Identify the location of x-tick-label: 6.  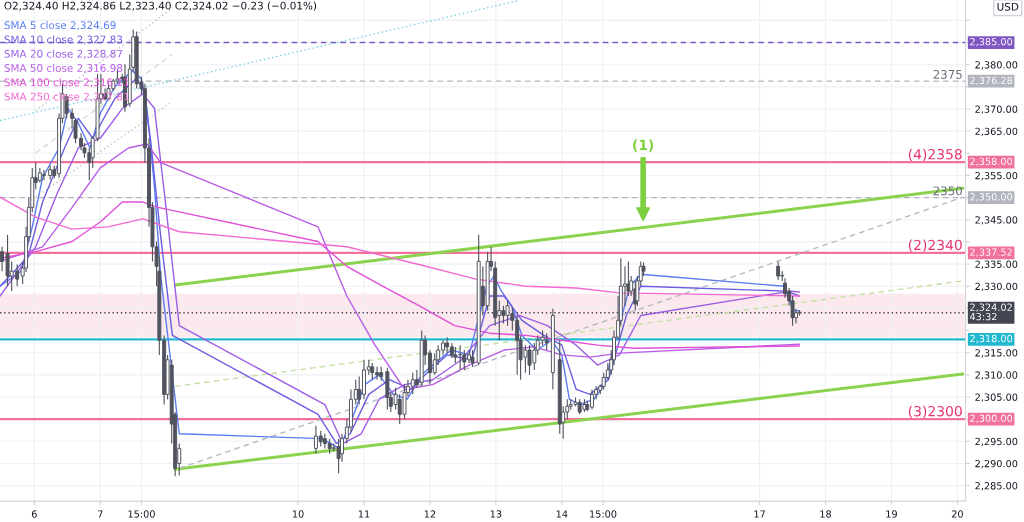
(34, 514).